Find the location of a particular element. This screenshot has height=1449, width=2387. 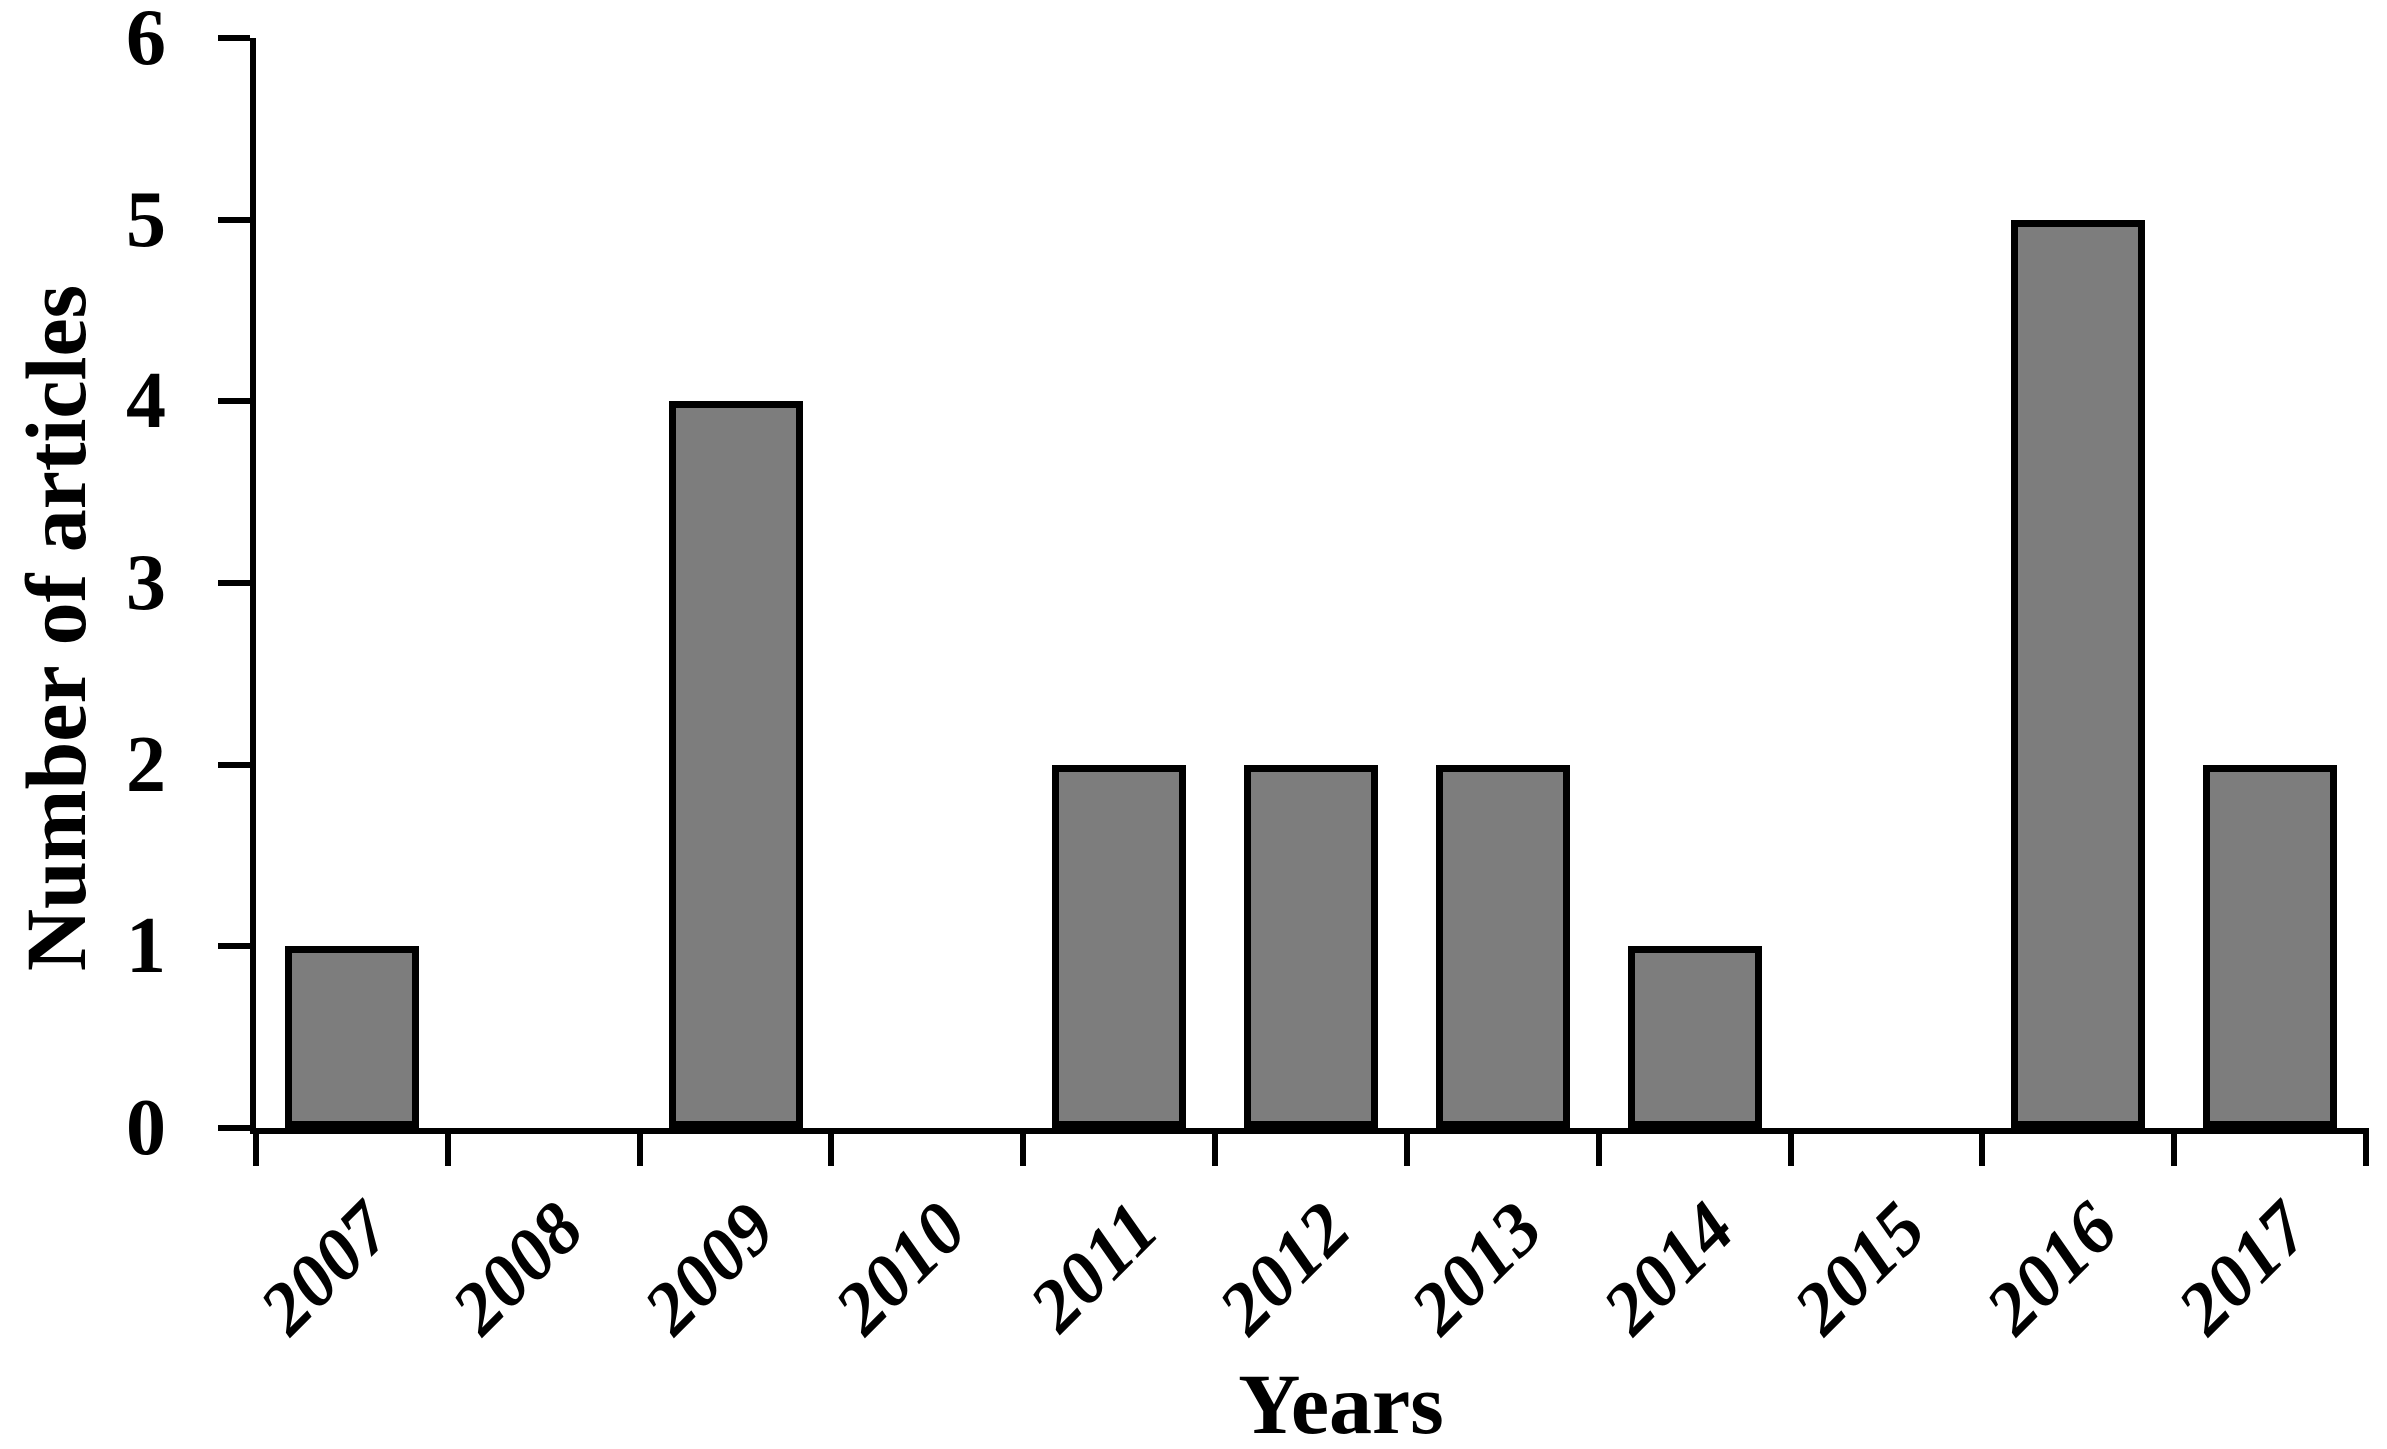

bar-2016 is located at coordinates (2078, 673).